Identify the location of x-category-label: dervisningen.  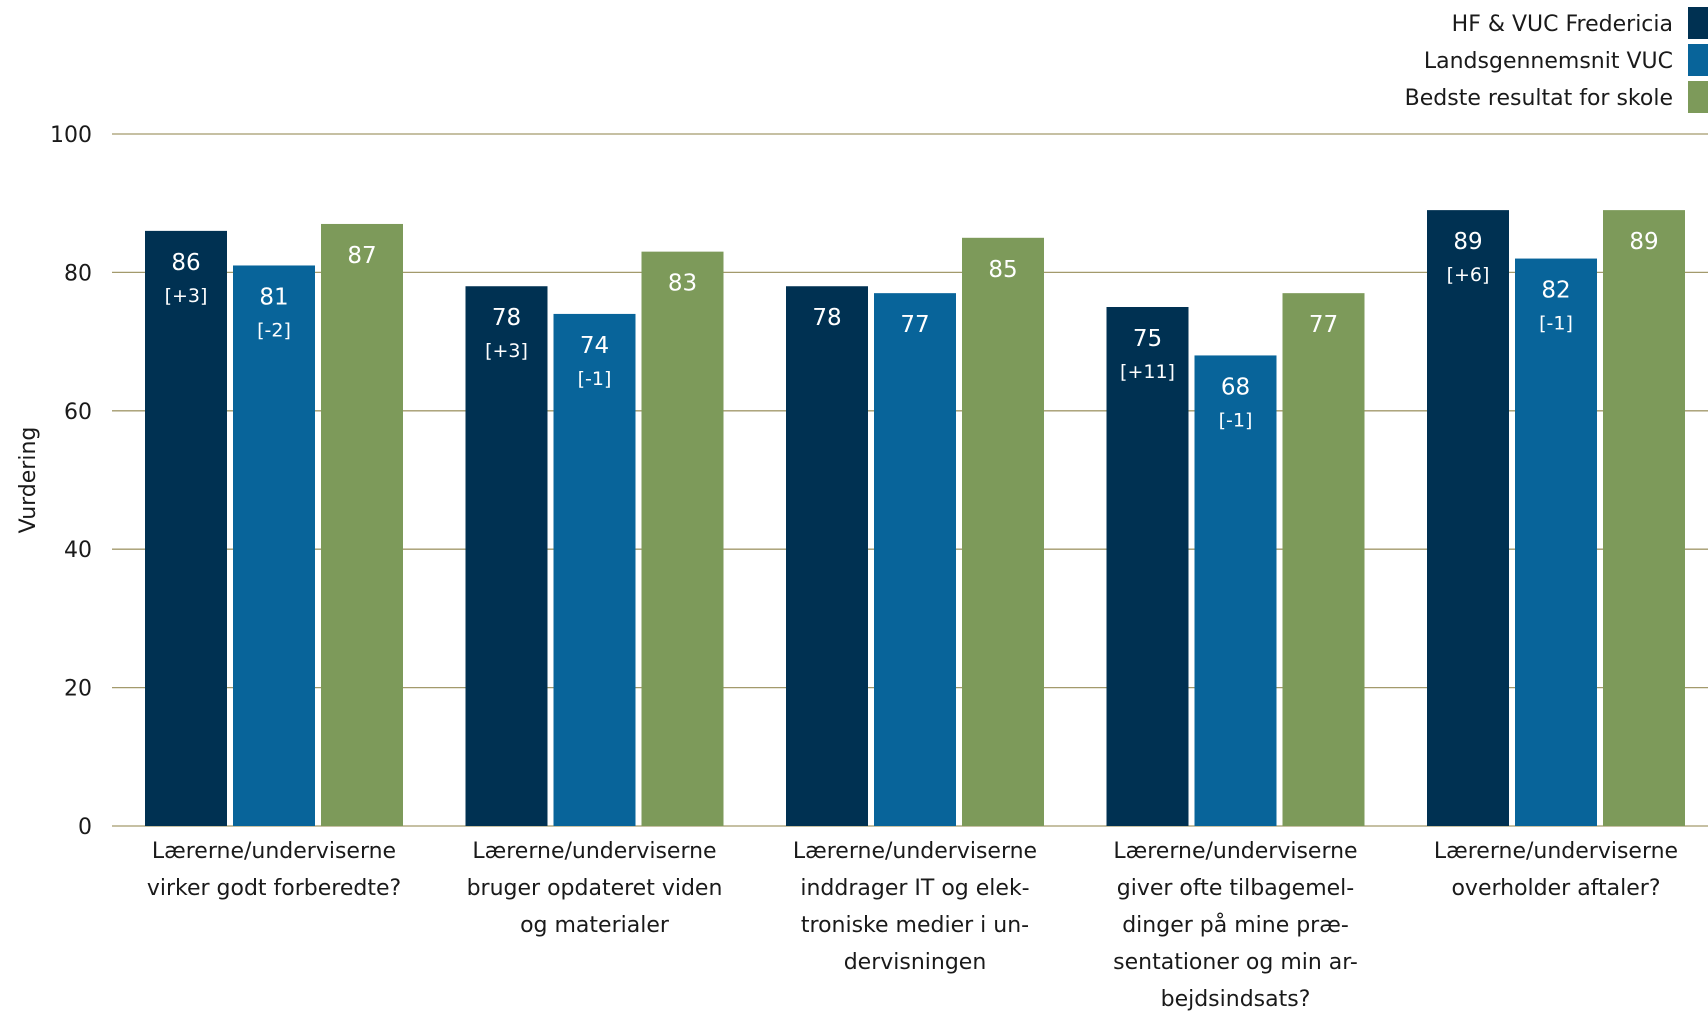
(915, 962).